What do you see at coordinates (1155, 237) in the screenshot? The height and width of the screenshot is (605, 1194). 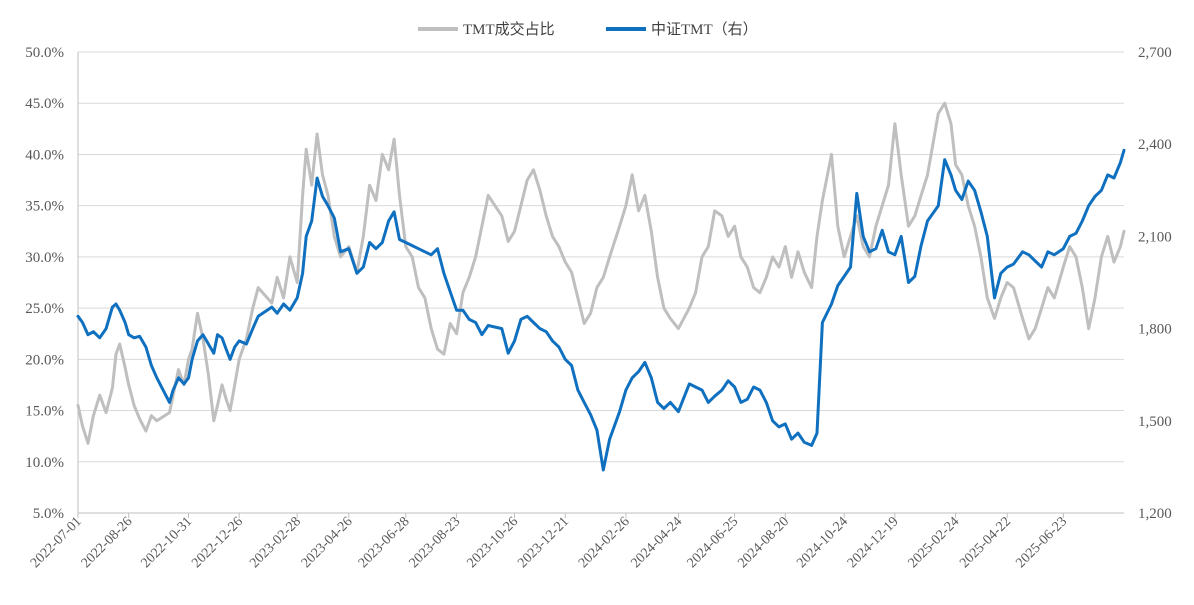 I see `right-y-tick-label: 2,100` at bounding box center [1155, 237].